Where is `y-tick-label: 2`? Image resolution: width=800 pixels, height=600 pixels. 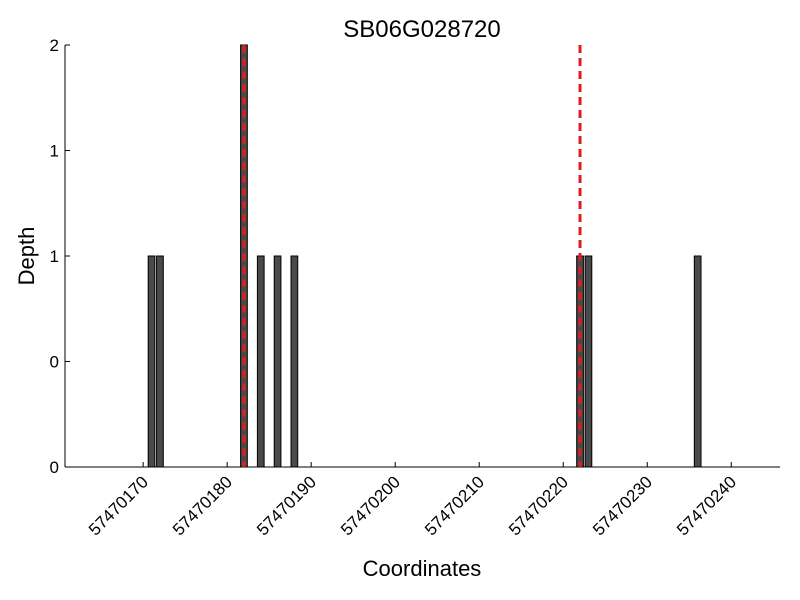 y-tick-label: 2 is located at coordinates (54, 45).